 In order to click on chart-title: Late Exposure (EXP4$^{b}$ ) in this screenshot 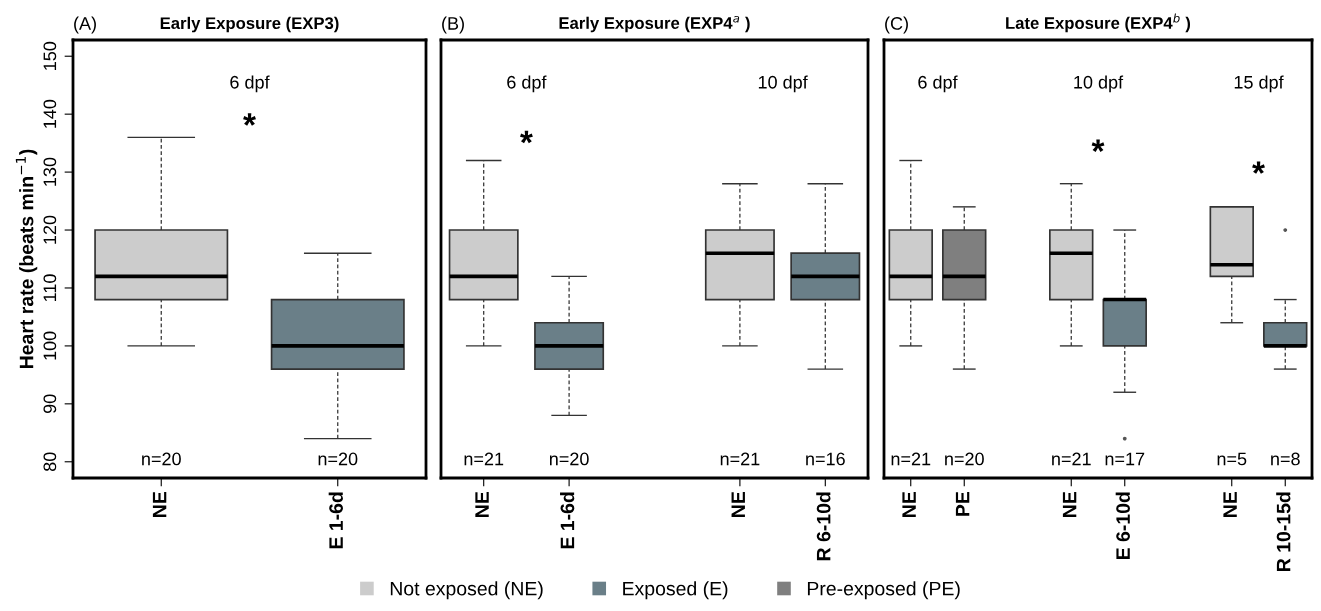, I will do `click(1098, 23)`.